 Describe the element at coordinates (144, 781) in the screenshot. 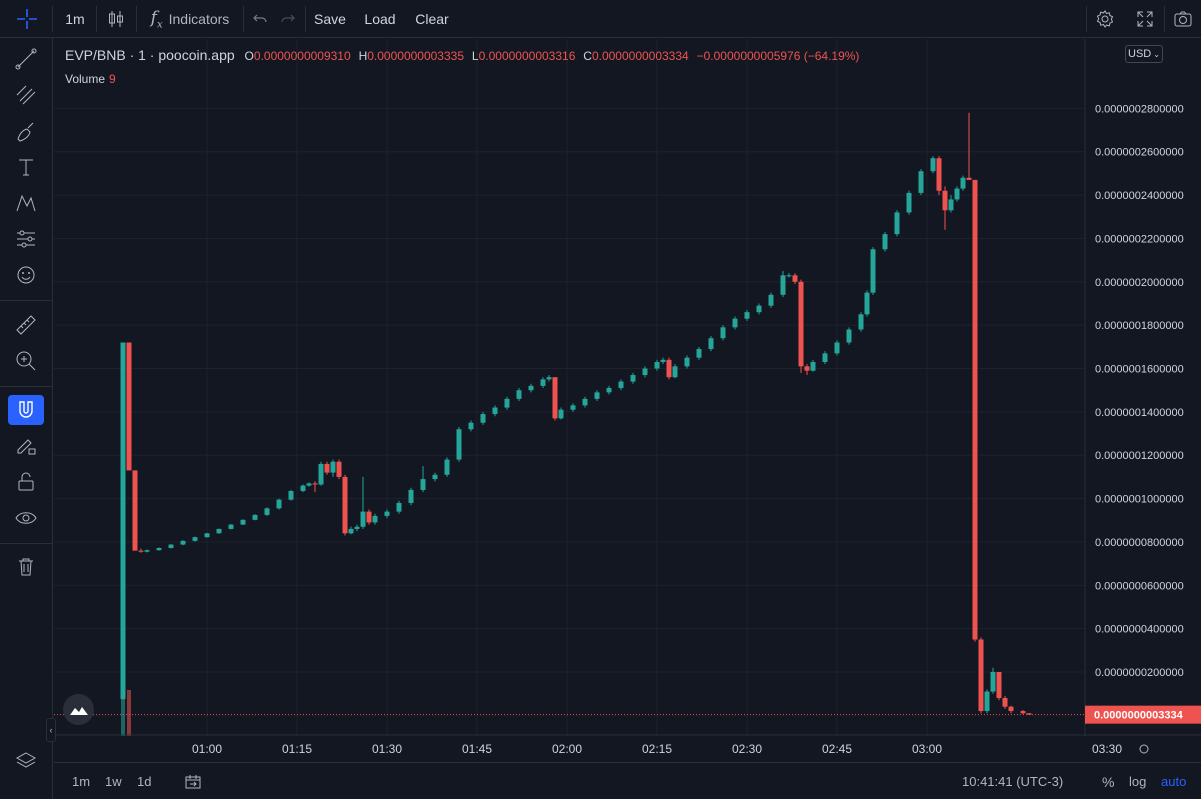

I see `range-1d-button: 1d` at that location.